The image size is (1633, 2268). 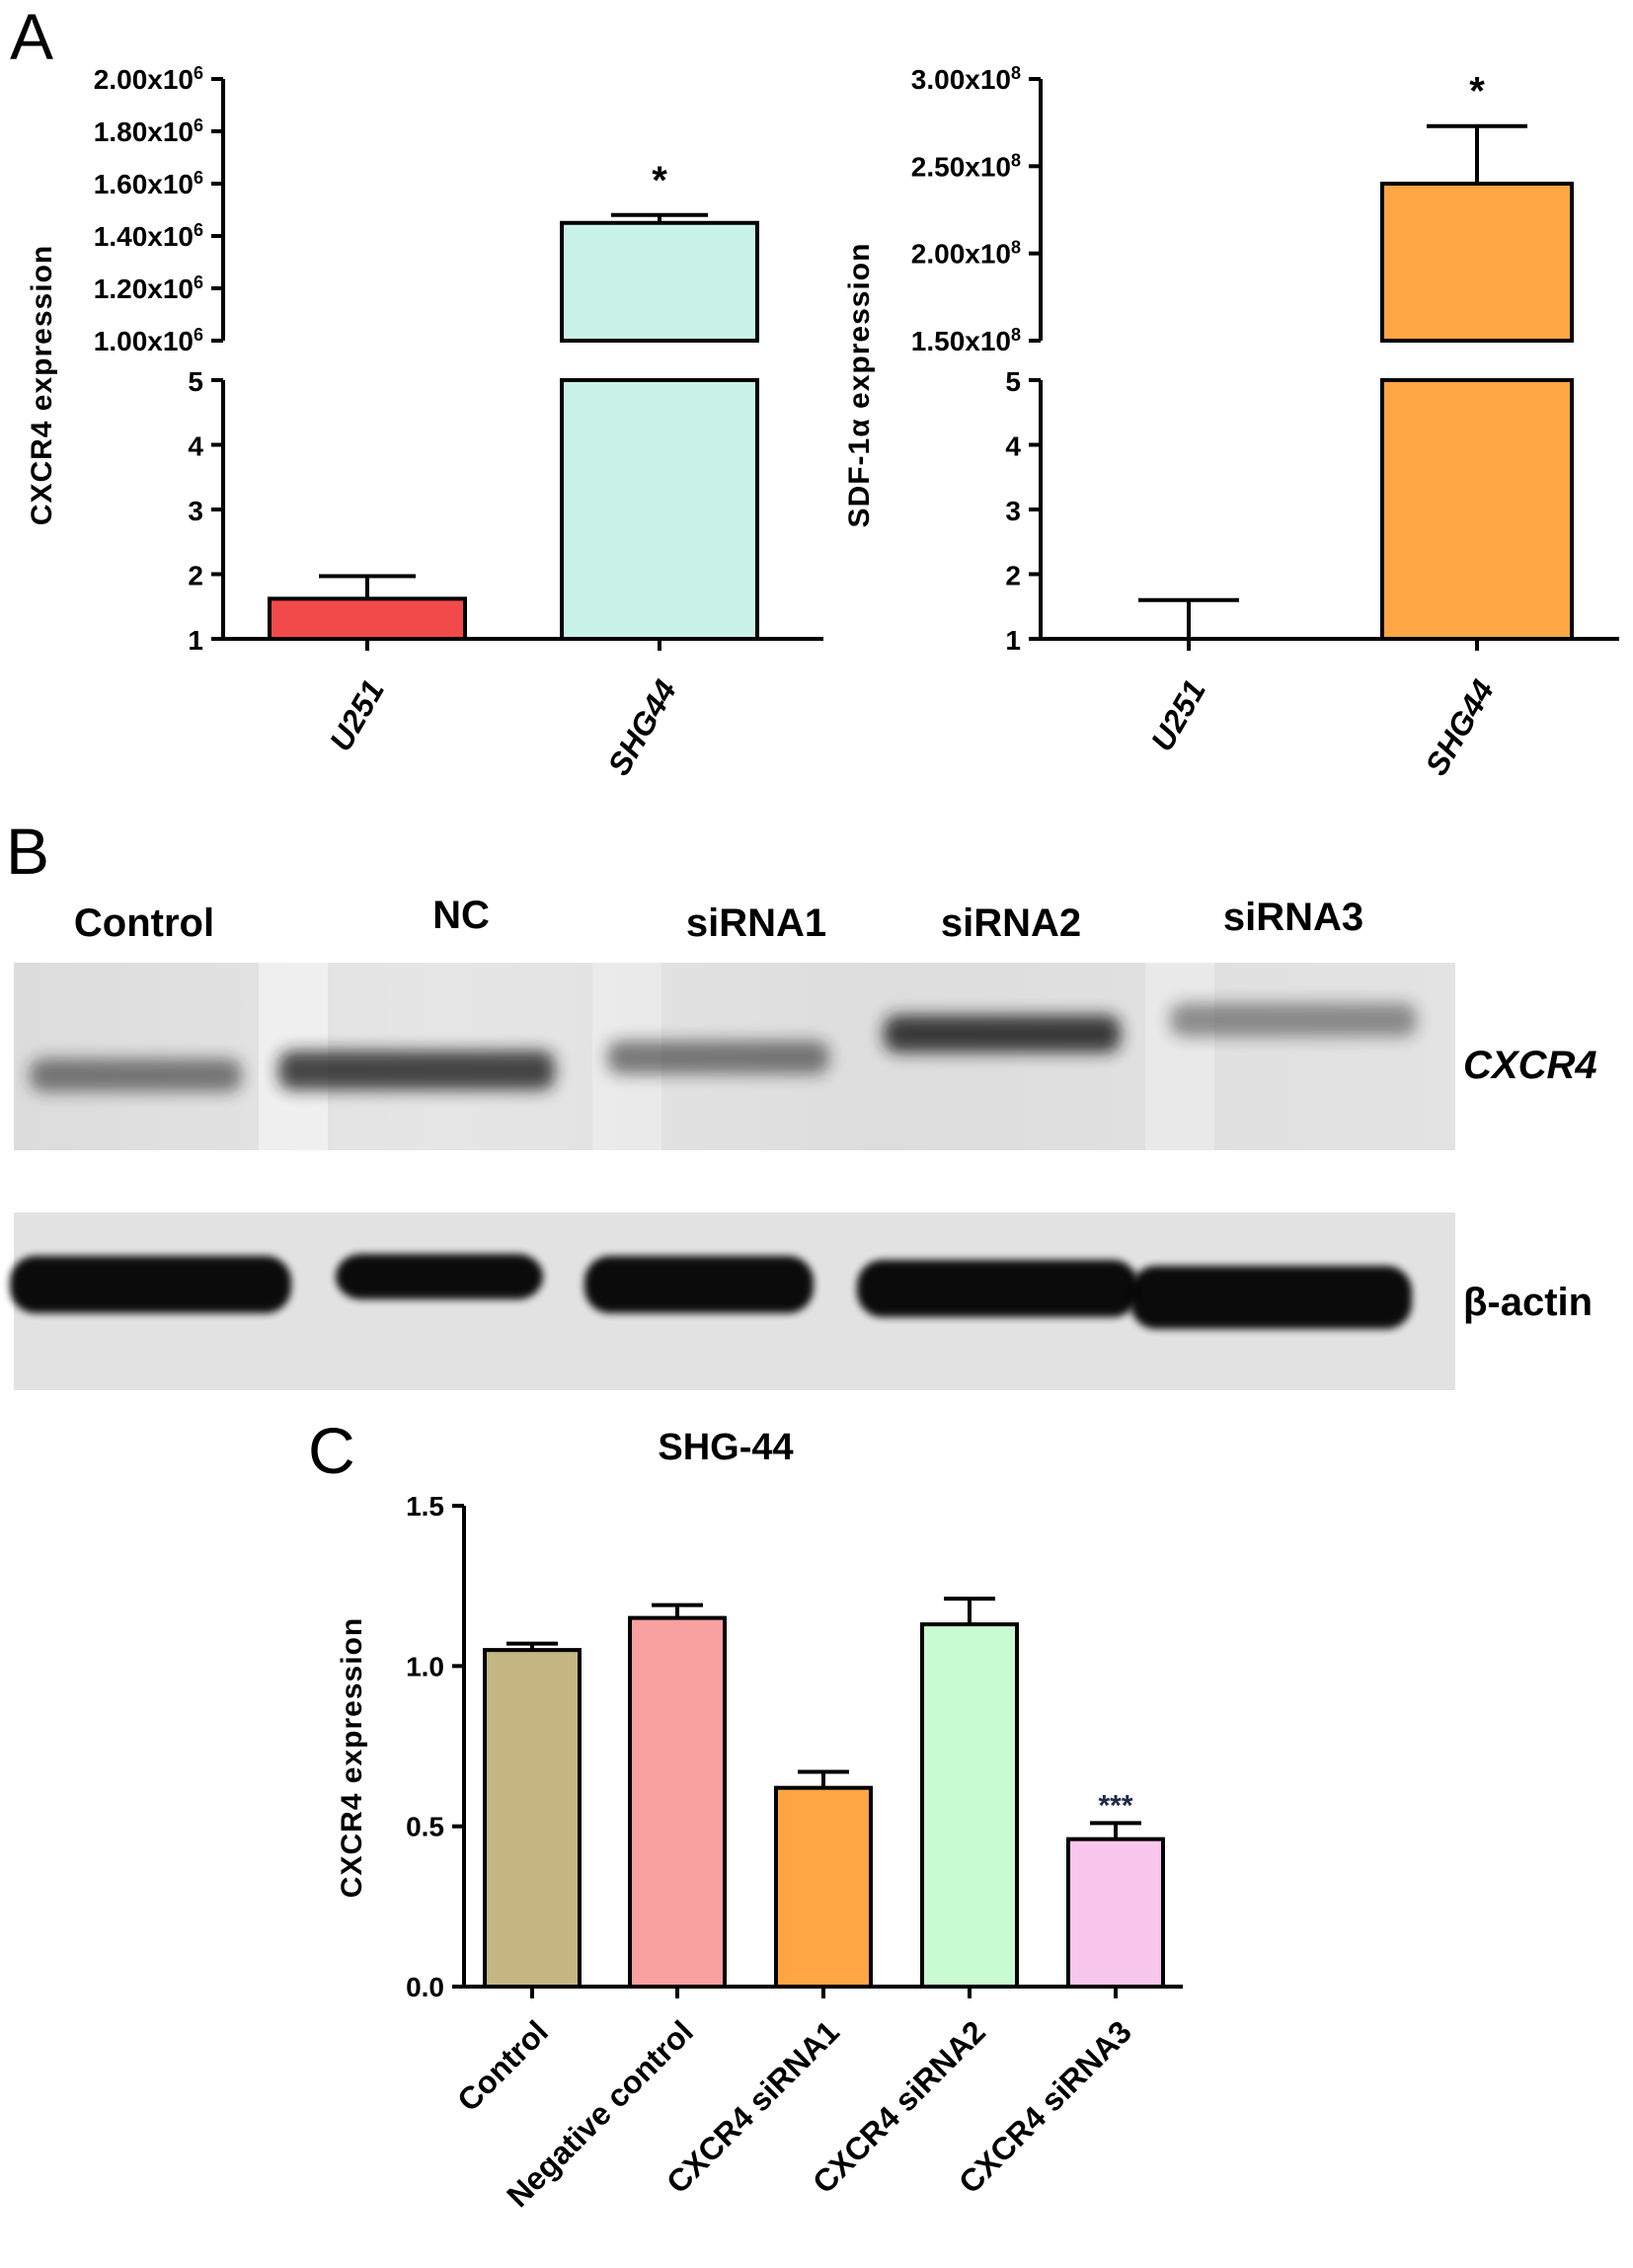 What do you see at coordinates (425, 1666) in the screenshot?
I see `y-tick-label: 1.0` at bounding box center [425, 1666].